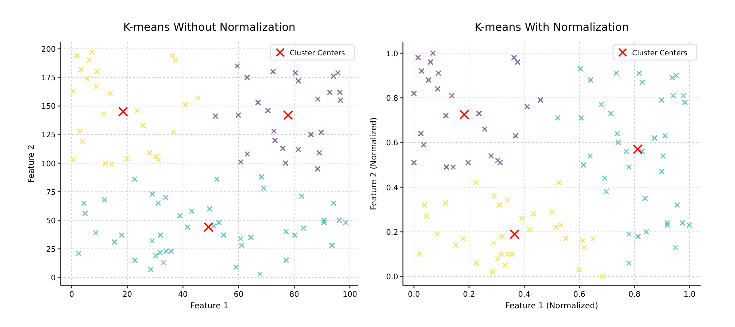  What do you see at coordinates (51, 249) in the screenshot?
I see `y-tick-label: 25` at bounding box center [51, 249].